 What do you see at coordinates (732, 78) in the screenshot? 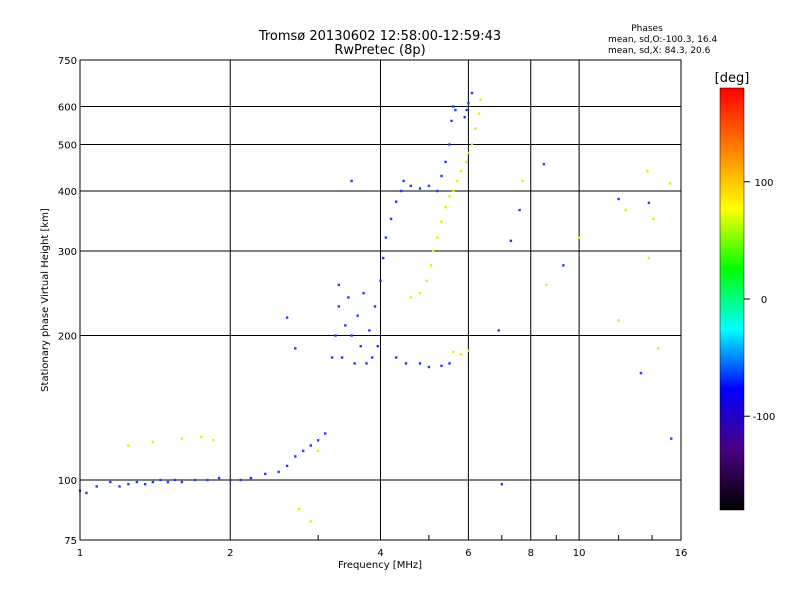
I see `colorbar-label: [deg]` at bounding box center [732, 78].